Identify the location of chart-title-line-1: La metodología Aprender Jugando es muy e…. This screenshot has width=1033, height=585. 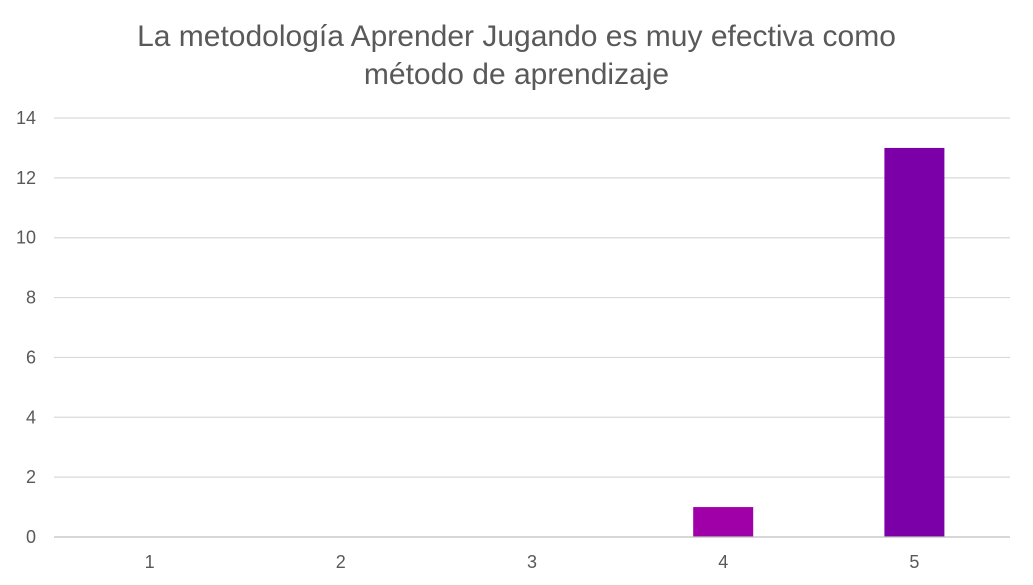
(516, 36).